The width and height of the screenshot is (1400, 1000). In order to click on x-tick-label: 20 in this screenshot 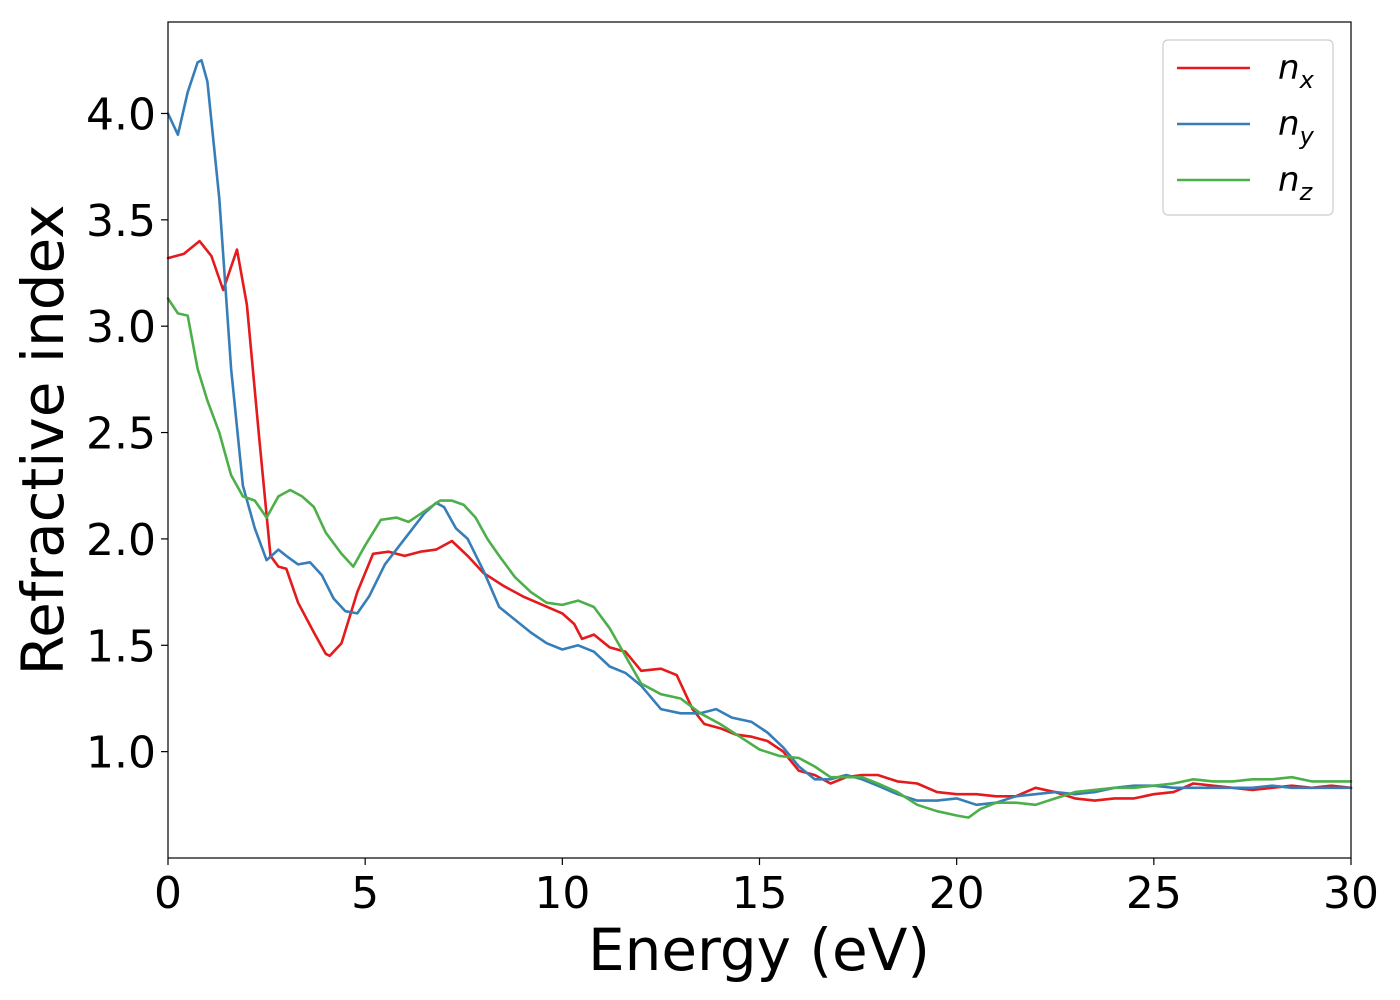, I will do `click(957, 893)`.